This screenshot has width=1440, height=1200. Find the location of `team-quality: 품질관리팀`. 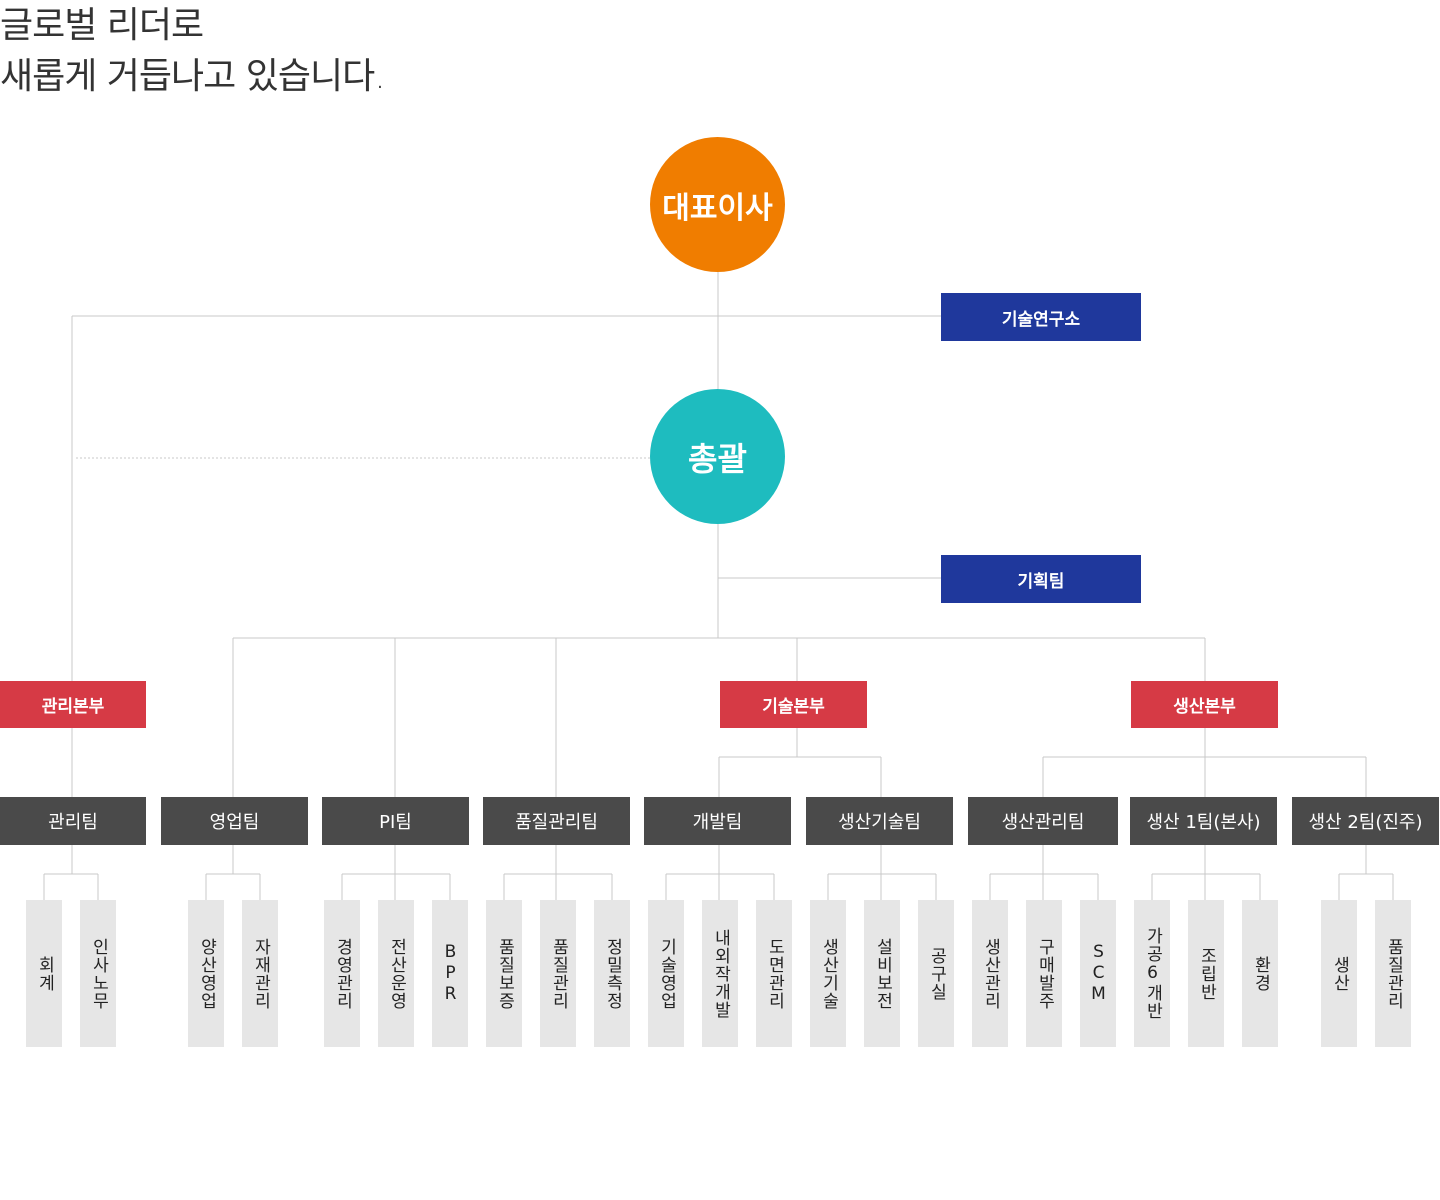

team-quality: 품질관리팀 is located at coordinates (556, 821).